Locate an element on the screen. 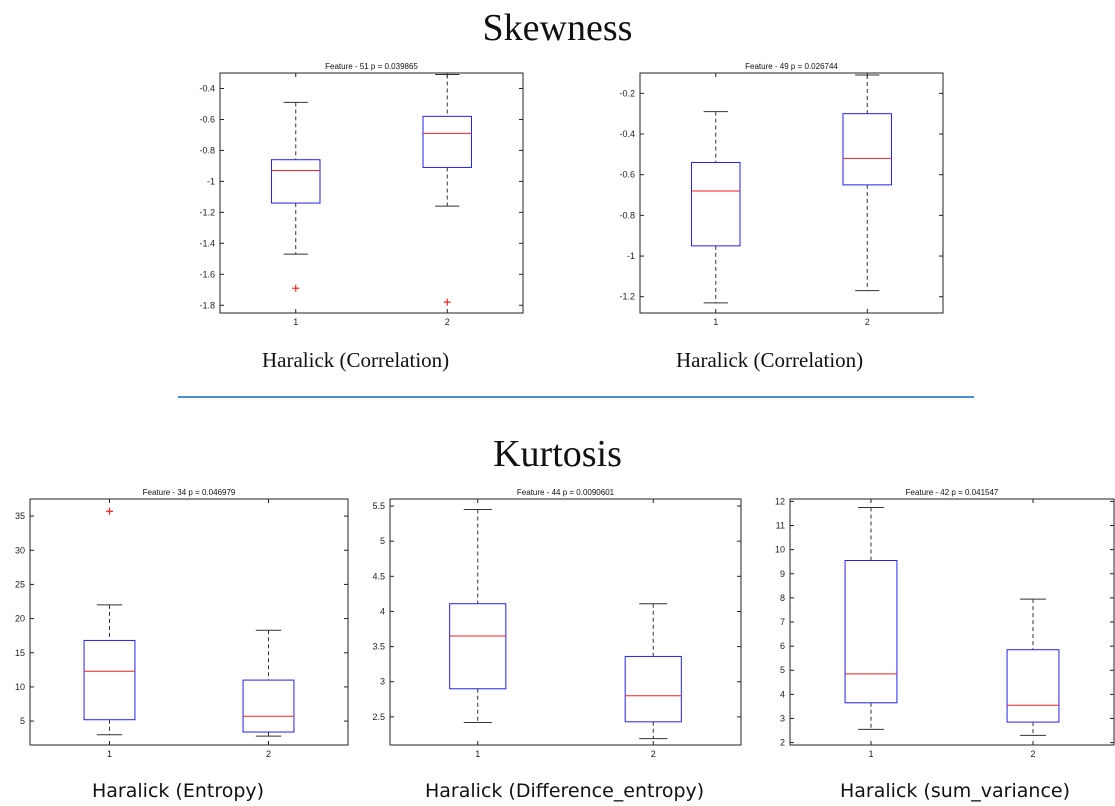 This screenshot has height=806, width=1115. caption-feature-44: Haralick (Difference_entropy) is located at coordinates (565, 791).